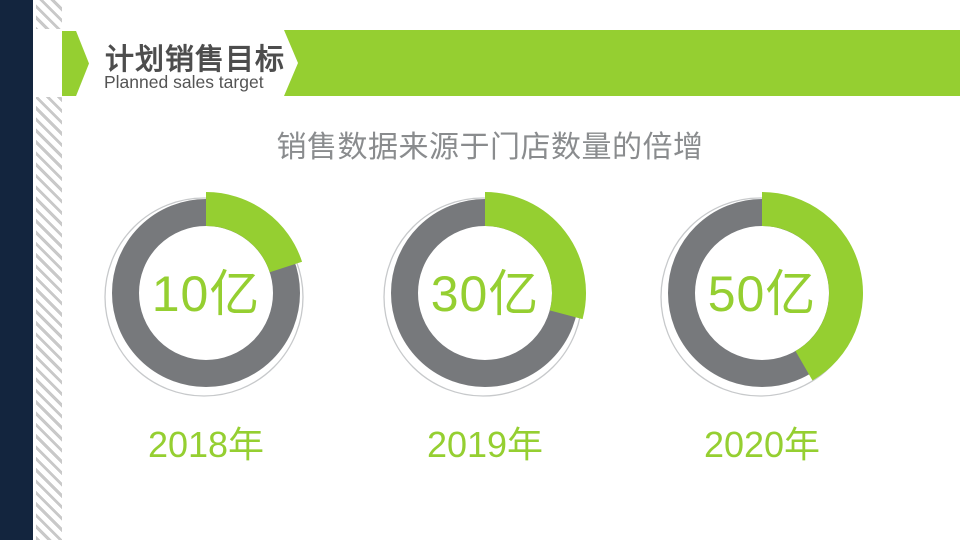 The image size is (960, 540). I want to click on left-navy-strip, so click(16, 270).